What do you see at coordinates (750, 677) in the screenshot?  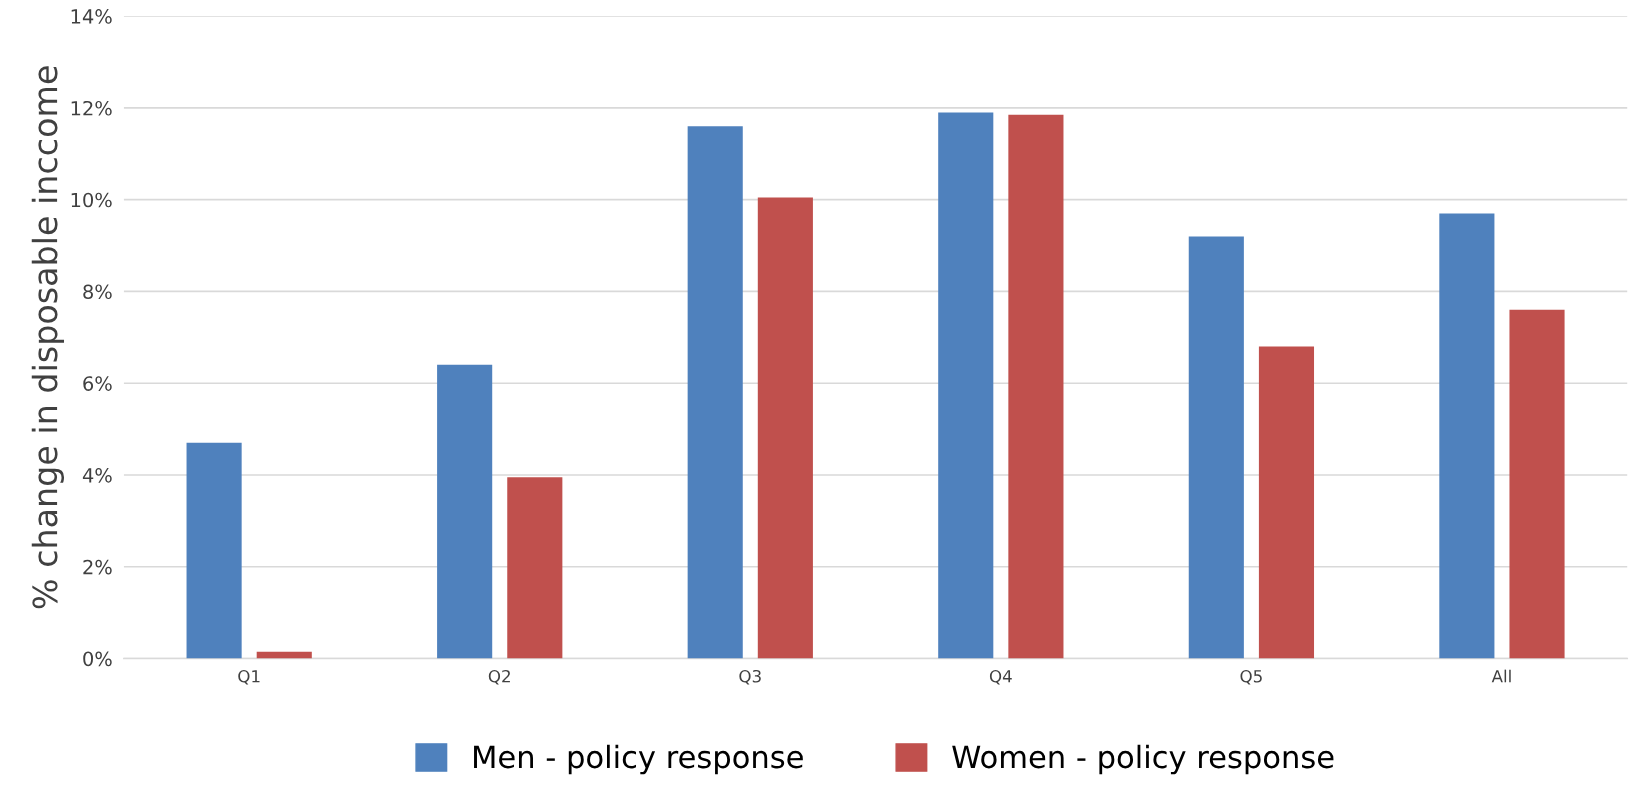 I see `x-tick-label: Q3` at bounding box center [750, 677].